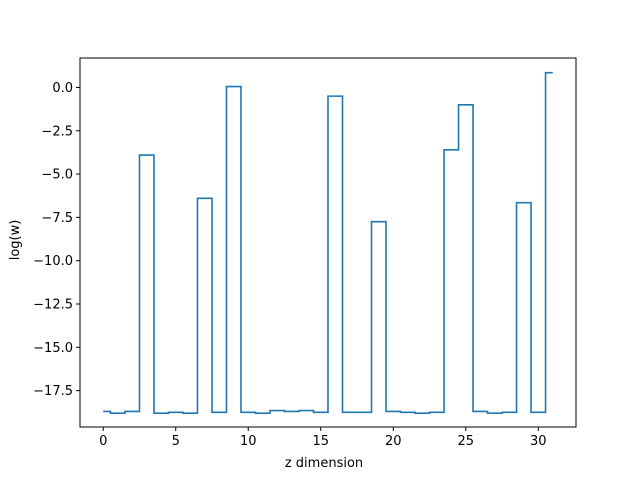 The height and width of the screenshot is (480, 640). Describe the element at coordinates (176, 441) in the screenshot. I see `x-tick-label: 5` at that location.